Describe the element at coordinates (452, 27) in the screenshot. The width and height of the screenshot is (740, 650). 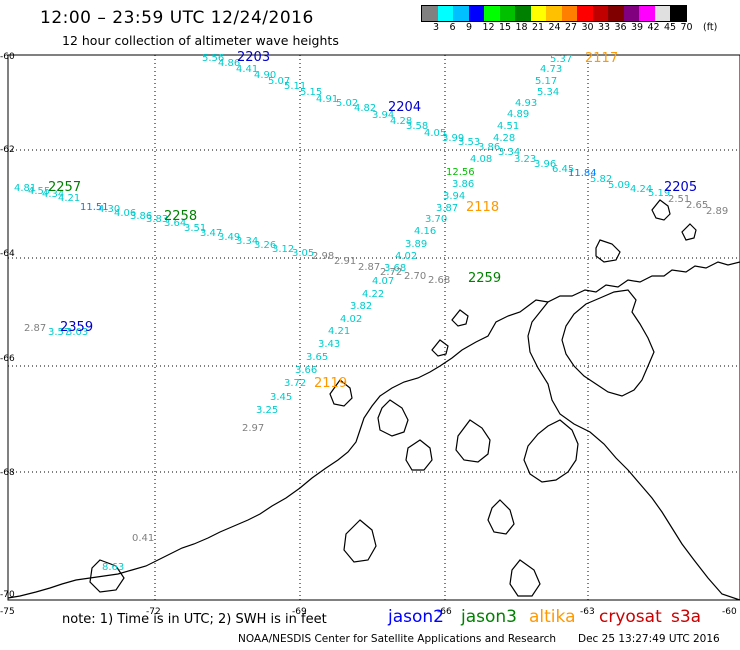
I see `legend-label: 6` at that location.